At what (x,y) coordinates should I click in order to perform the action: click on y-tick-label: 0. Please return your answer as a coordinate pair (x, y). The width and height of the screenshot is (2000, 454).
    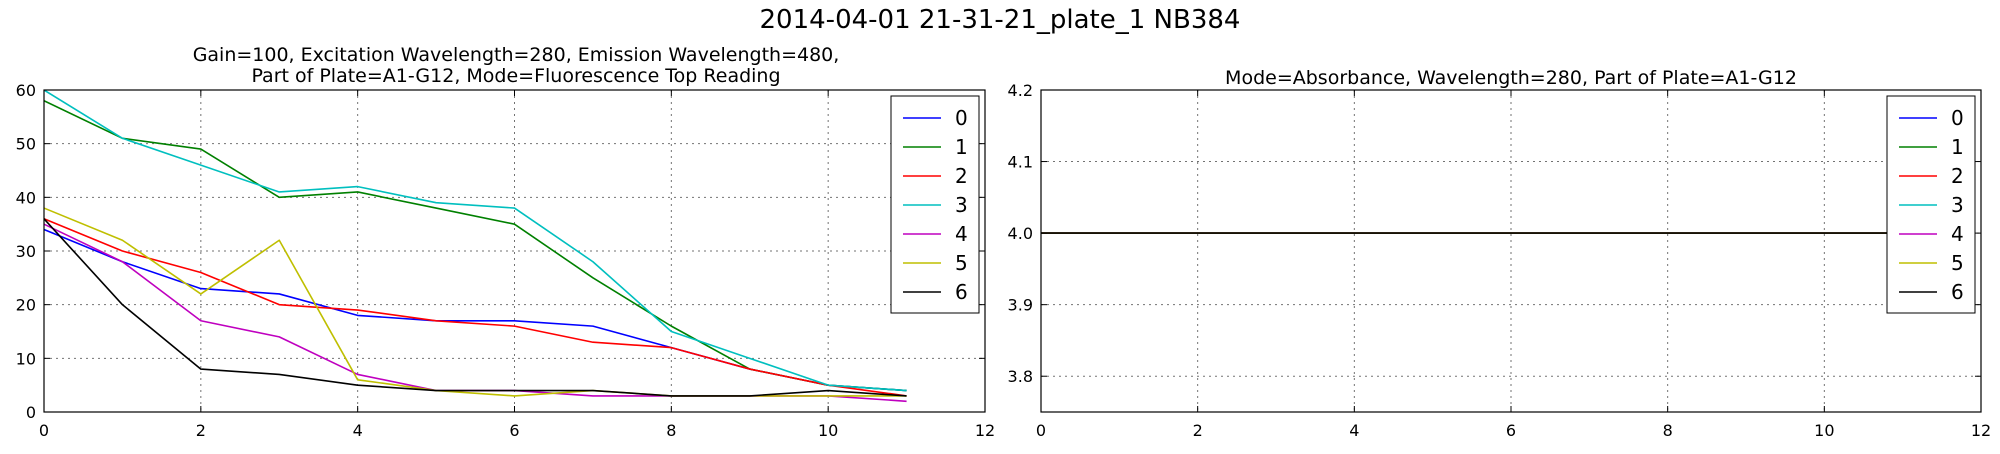
    Looking at the image, I should click on (31, 412).